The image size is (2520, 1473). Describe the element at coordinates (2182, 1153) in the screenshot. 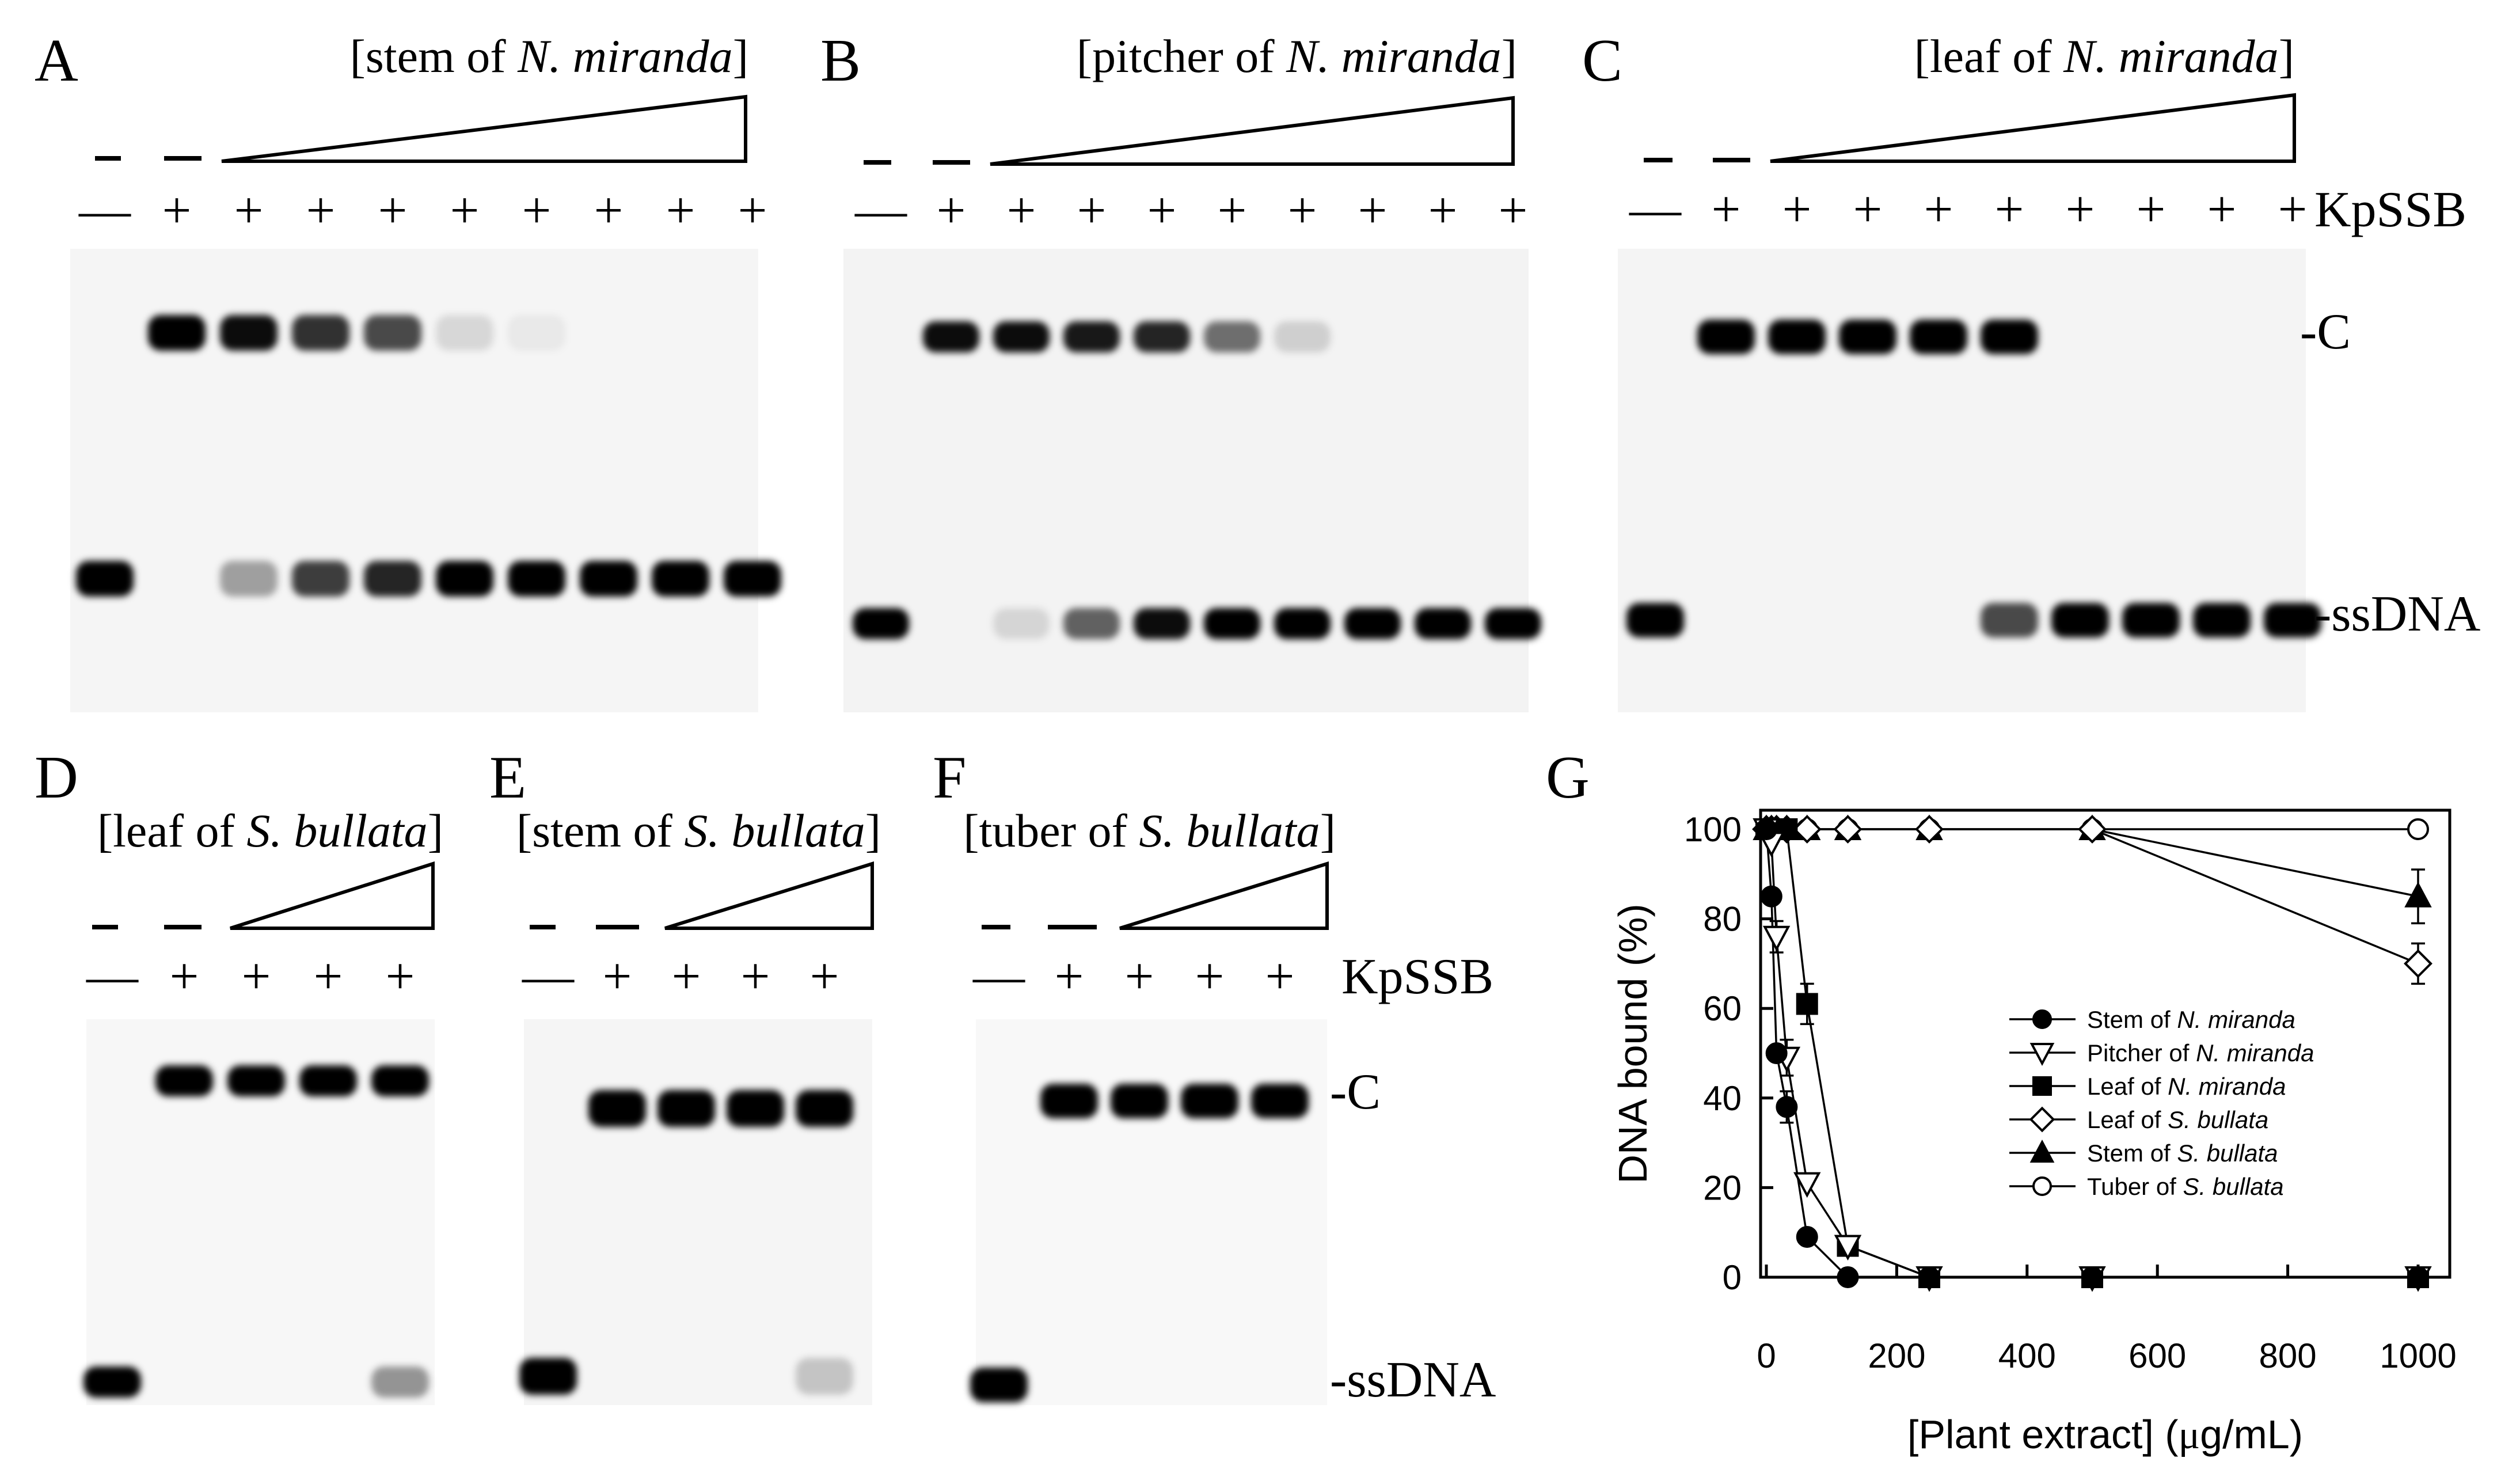

I see `legend-entry: Stem of S. bullata` at that location.